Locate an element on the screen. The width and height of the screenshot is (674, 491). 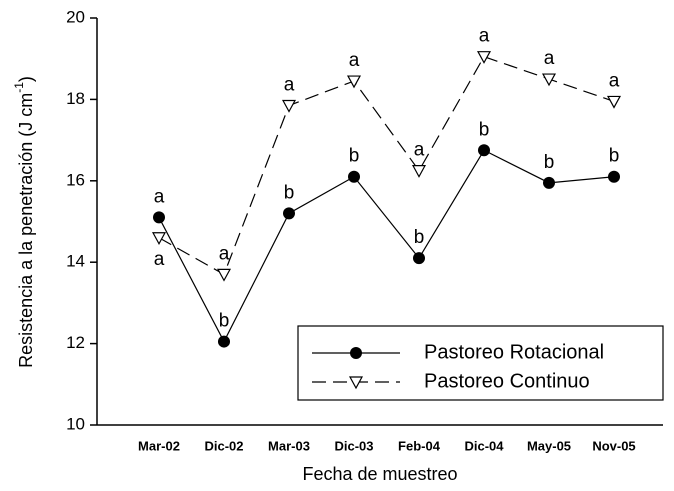
x-tick-label: Mar-02 is located at coordinates (159, 445).